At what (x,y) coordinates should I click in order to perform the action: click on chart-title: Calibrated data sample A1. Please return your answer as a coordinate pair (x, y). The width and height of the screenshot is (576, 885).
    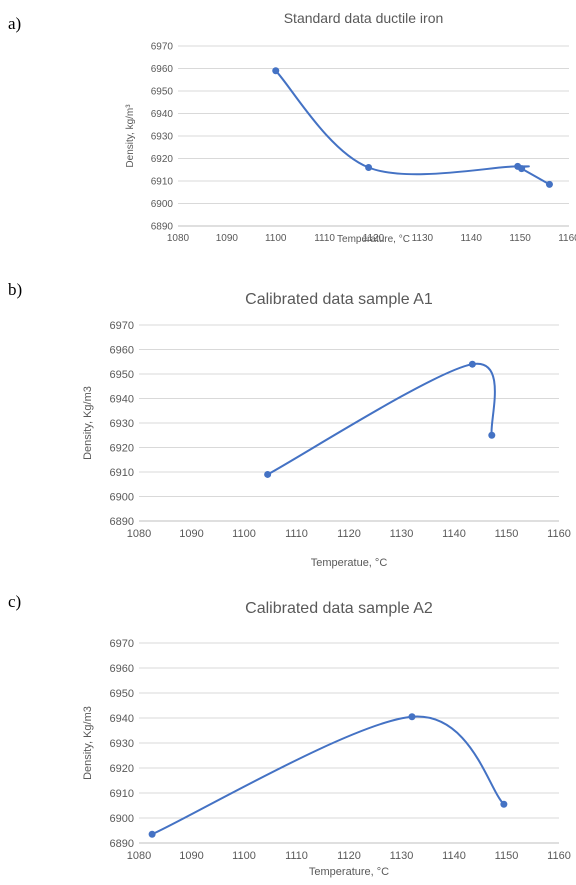
    Looking at the image, I should click on (339, 299).